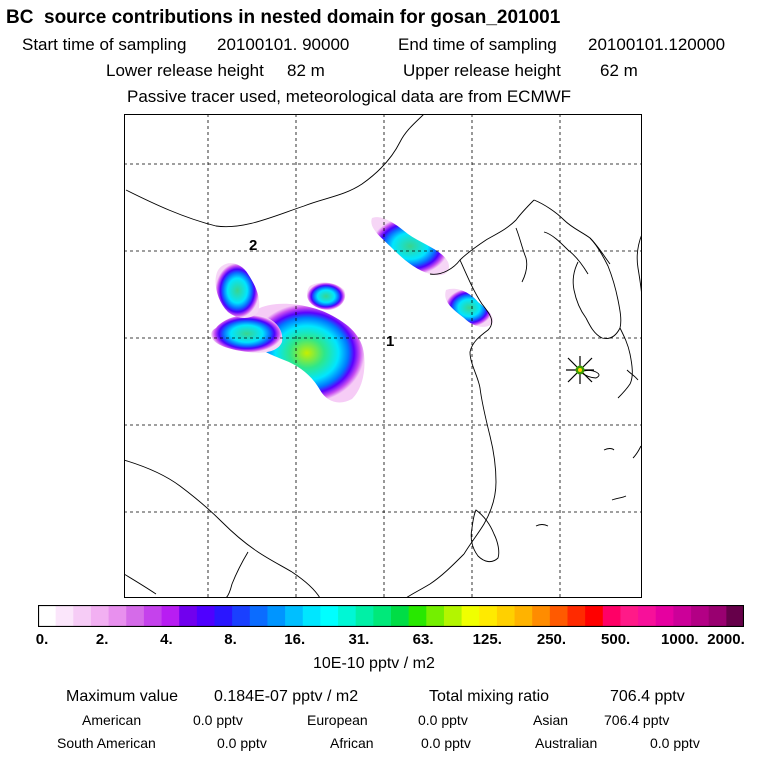  I want to click on colorbar-tick-label: 250., so click(551, 639).